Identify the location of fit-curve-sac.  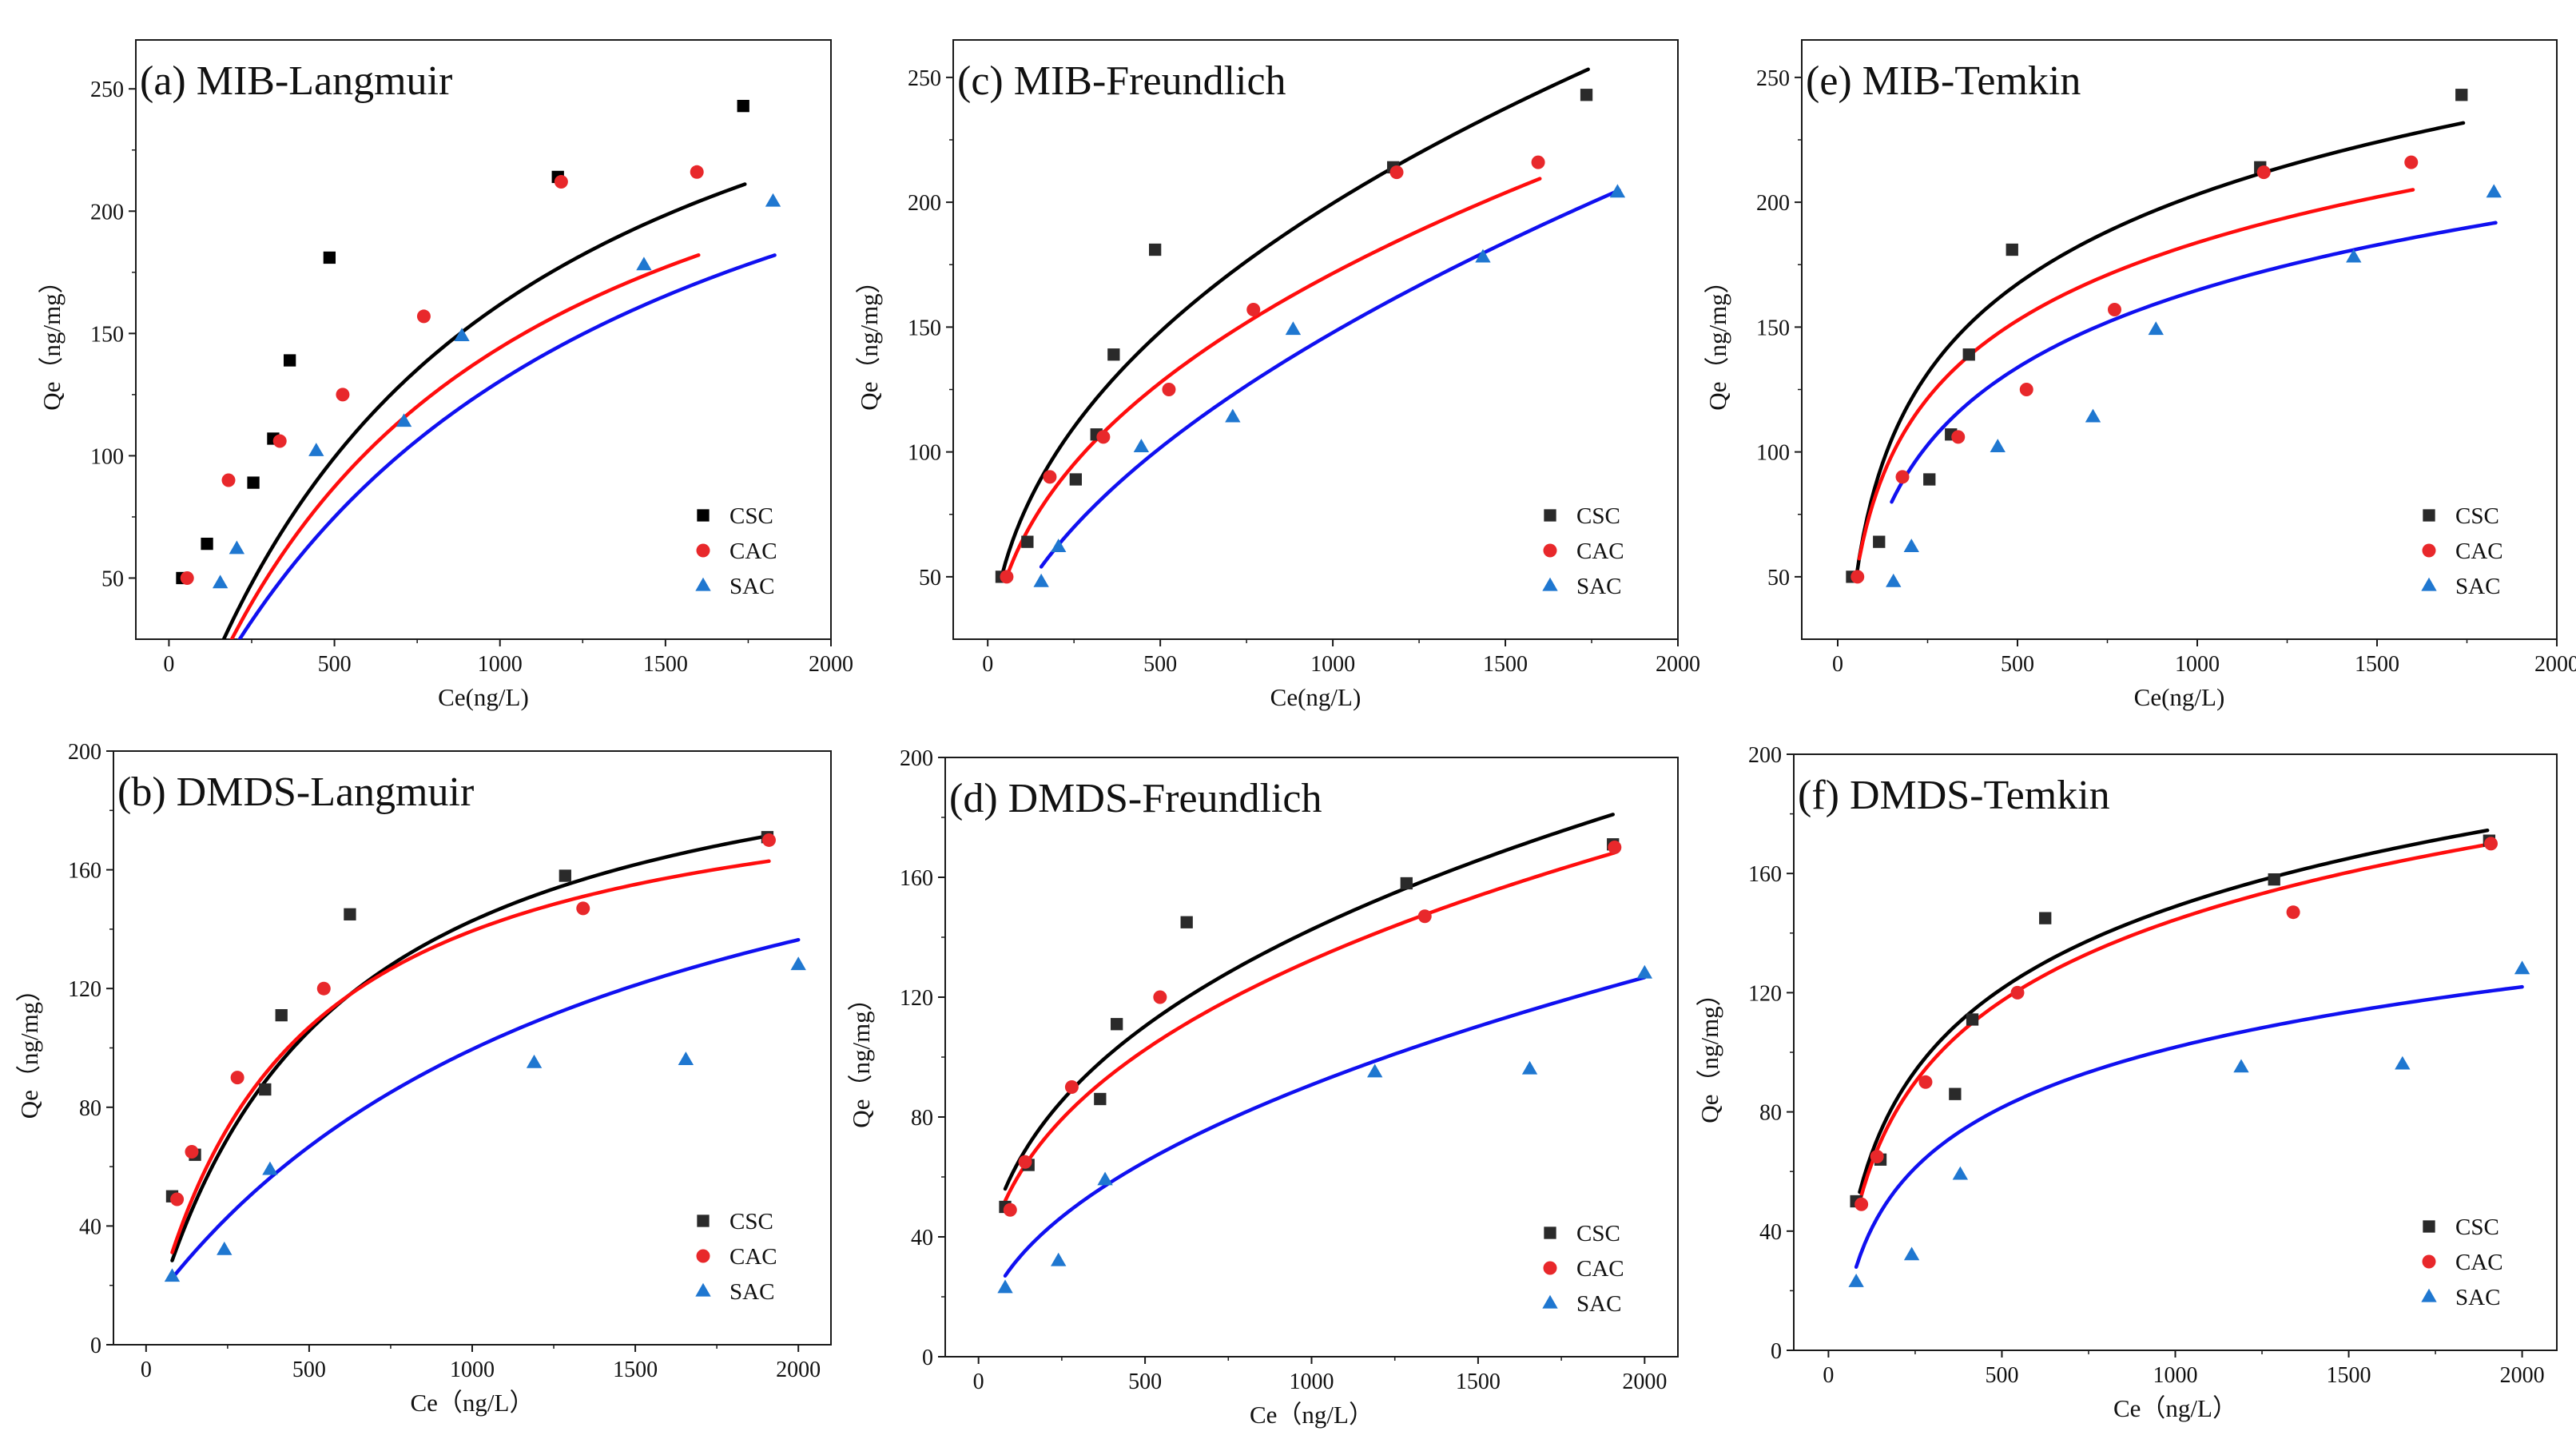
(2189, 1126).